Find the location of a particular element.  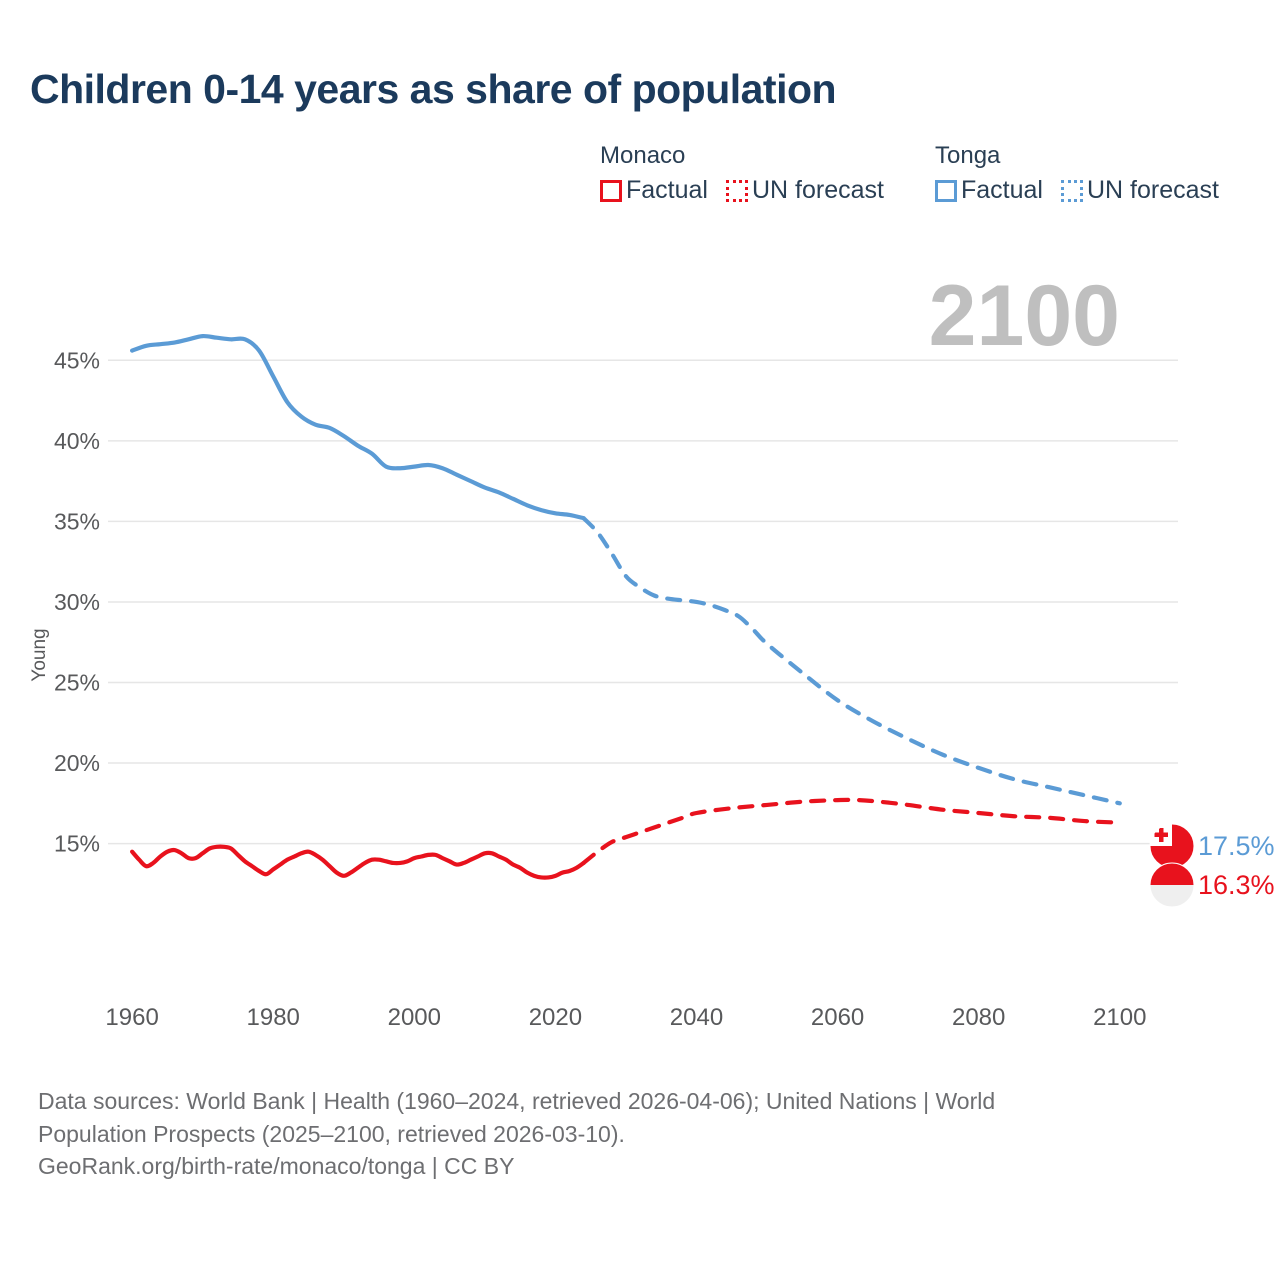

x-tick-label: 2060 is located at coordinates (837, 1017).